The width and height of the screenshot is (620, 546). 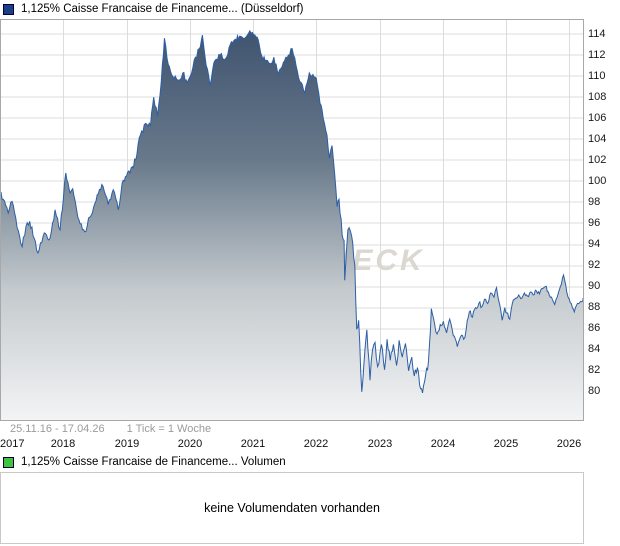 I want to click on y-tick-label: 96, so click(x=594, y=222).